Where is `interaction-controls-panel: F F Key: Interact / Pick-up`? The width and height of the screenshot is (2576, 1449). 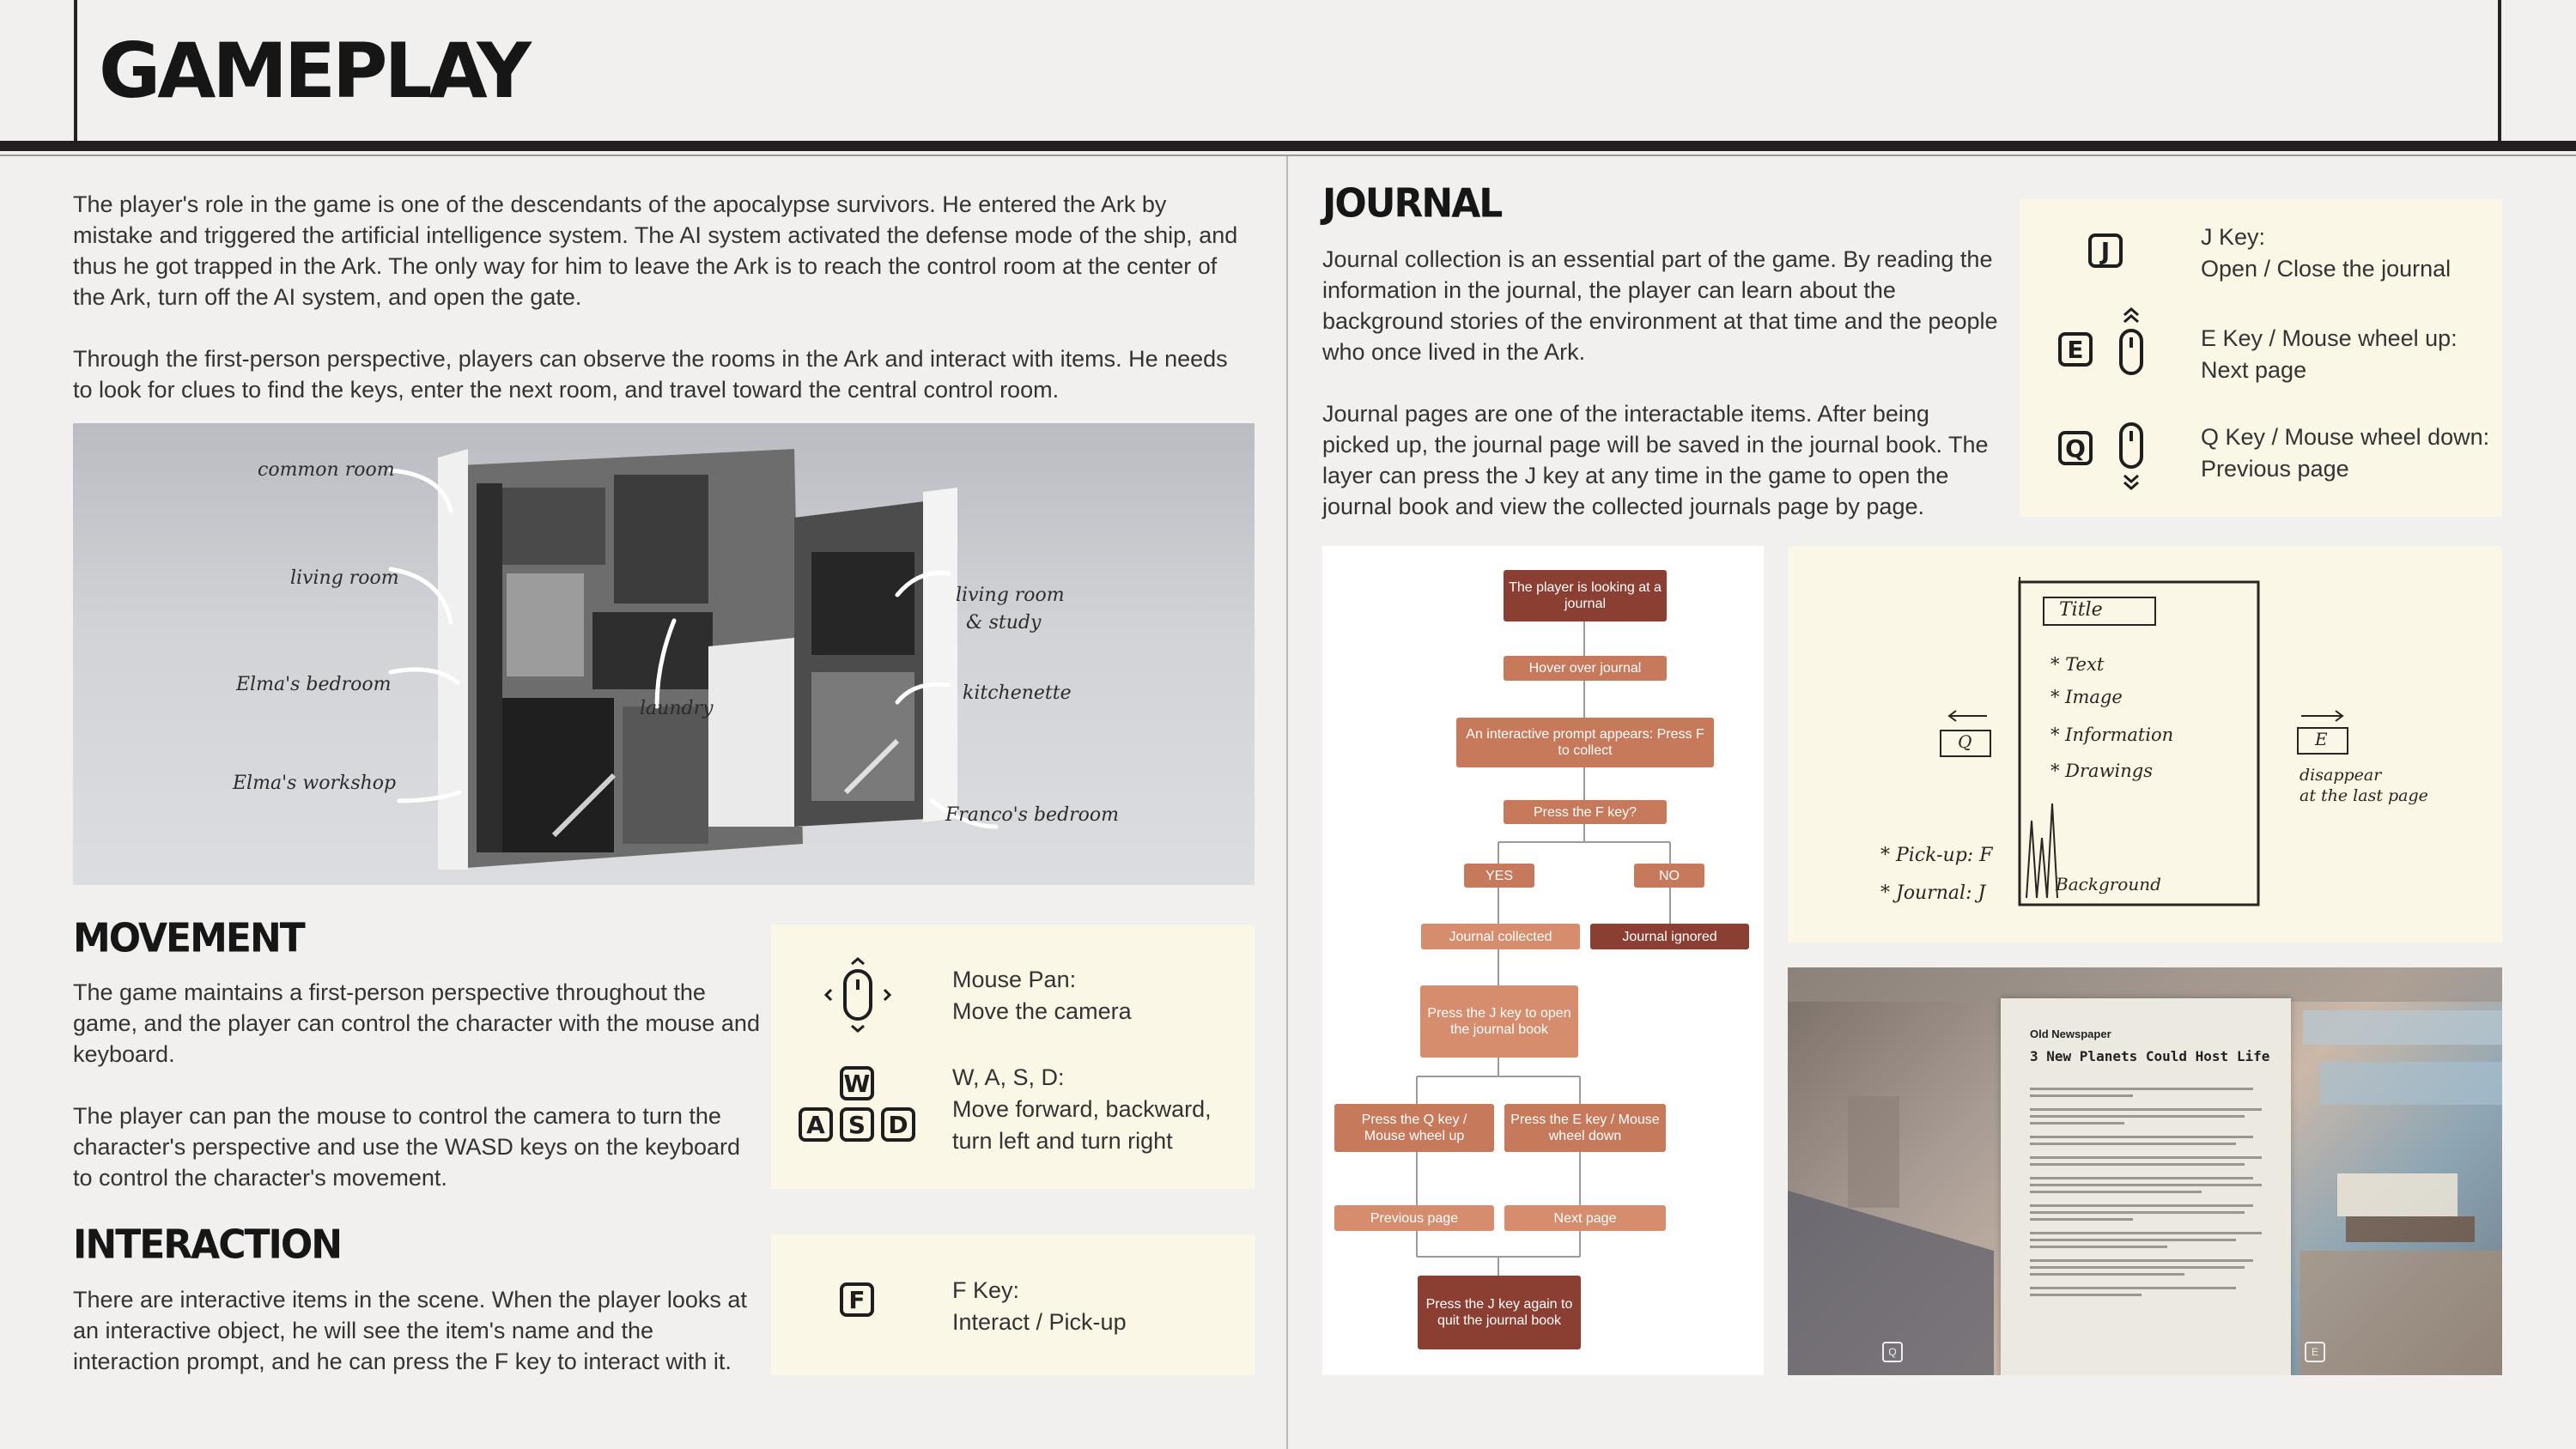 interaction-controls-panel: F F Key: Interact / Pick-up is located at coordinates (1013, 1304).